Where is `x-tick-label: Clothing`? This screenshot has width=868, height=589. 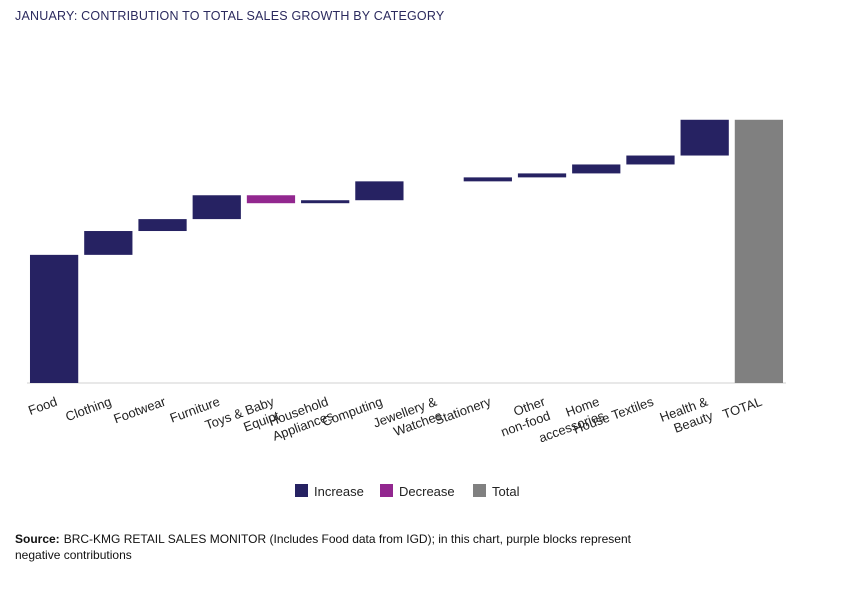 x-tick-label: Clothing is located at coordinates (88, 409).